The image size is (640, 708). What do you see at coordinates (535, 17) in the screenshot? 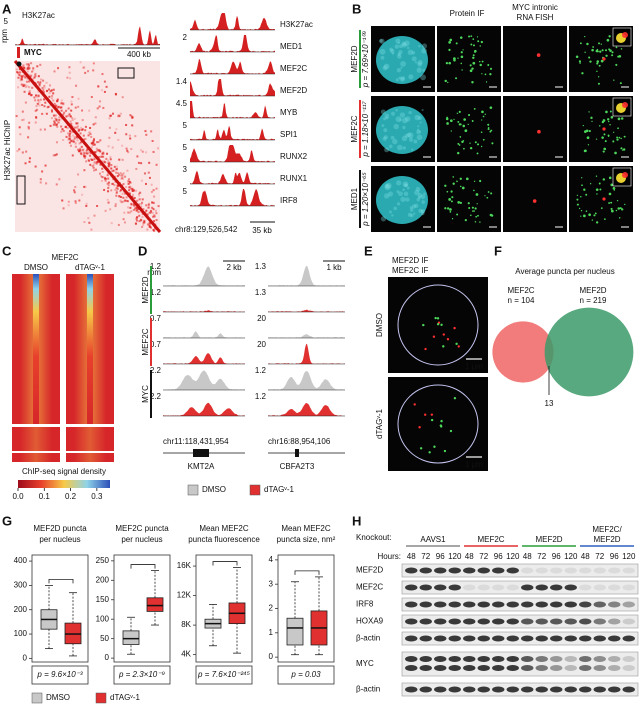
I see `column-header: RNA FISH` at bounding box center [535, 17].